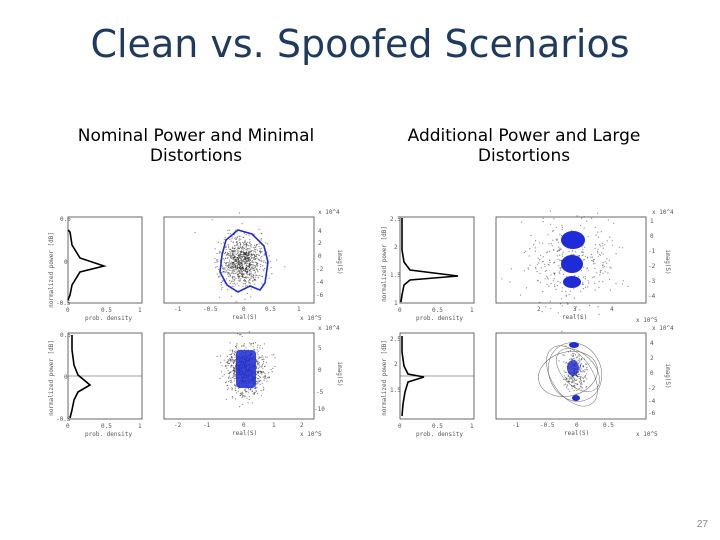 Image resolution: width=720 pixels, height=540 pixels. What do you see at coordinates (329, 212) in the screenshot?
I see `exponent-label: x 10^4` at bounding box center [329, 212].